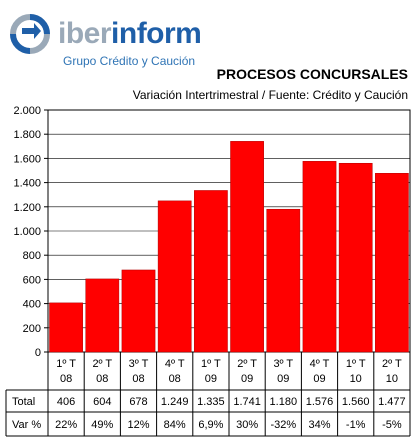 This screenshot has height=442, width=420. I want to click on y-tick-label: 400, so click(32, 305).